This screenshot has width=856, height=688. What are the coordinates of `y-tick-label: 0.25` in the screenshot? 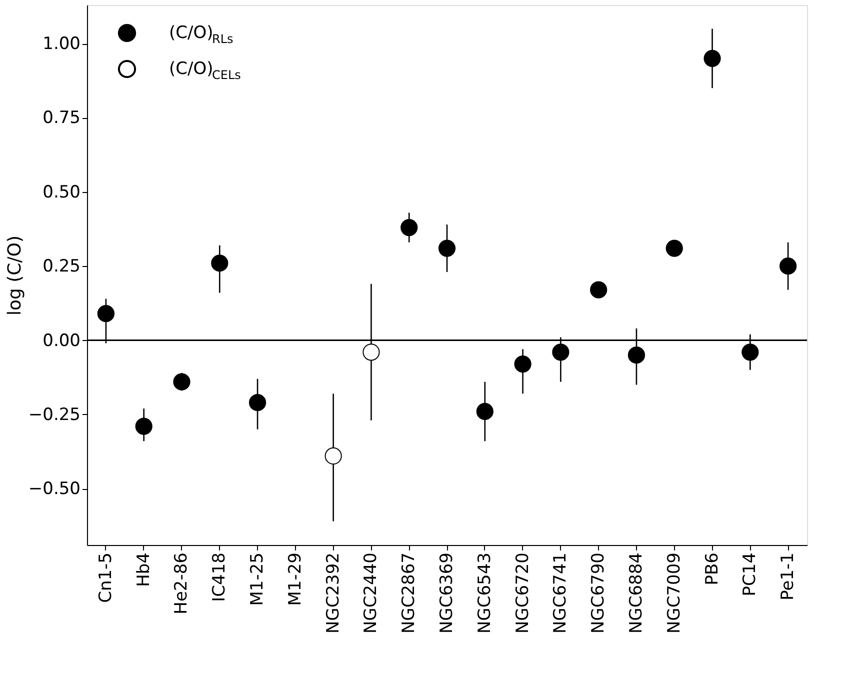 It's located at (61, 266).